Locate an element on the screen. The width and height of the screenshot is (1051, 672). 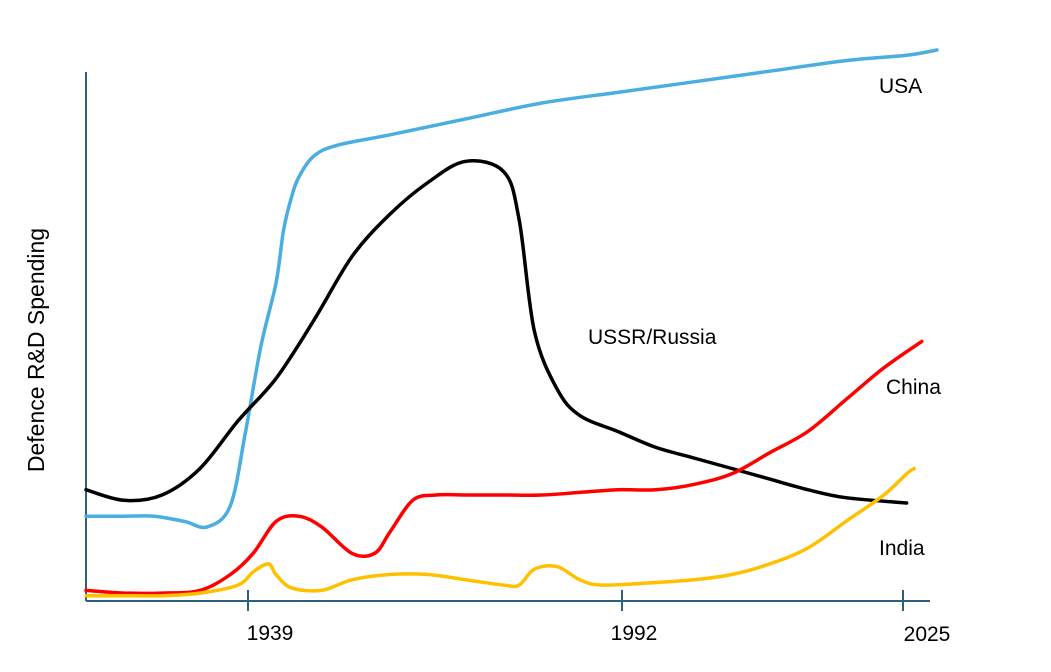
x-tick-label: 1992 is located at coordinates (634, 633).